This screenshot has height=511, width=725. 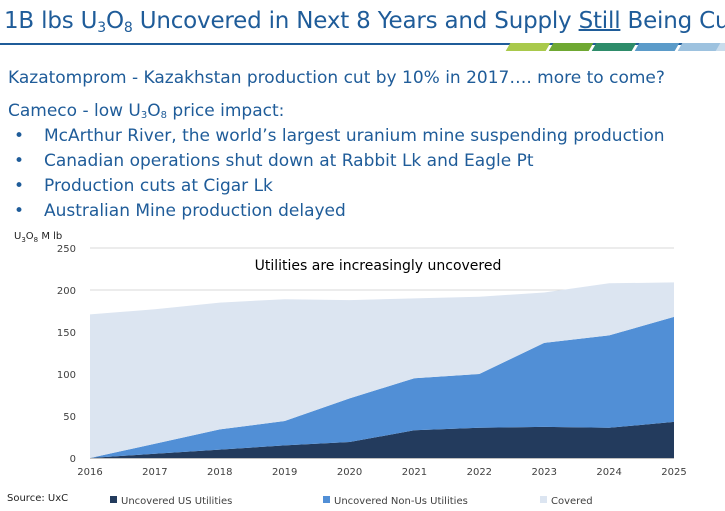 What do you see at coordinates (128, 28) in the screenshot?
I see `title-subscript: 8` at bounding box center [128, 28].